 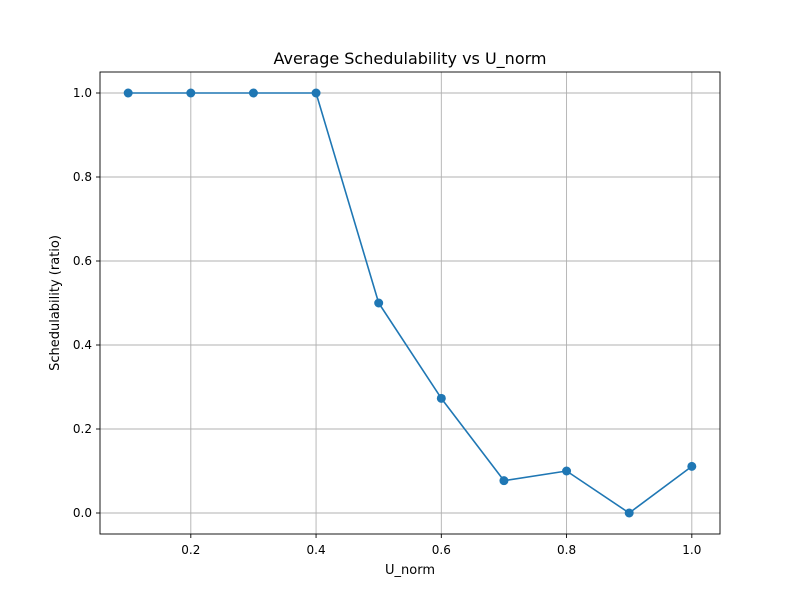 I want to click on y-tick-label: 0.6, so click(x=82, y=261).